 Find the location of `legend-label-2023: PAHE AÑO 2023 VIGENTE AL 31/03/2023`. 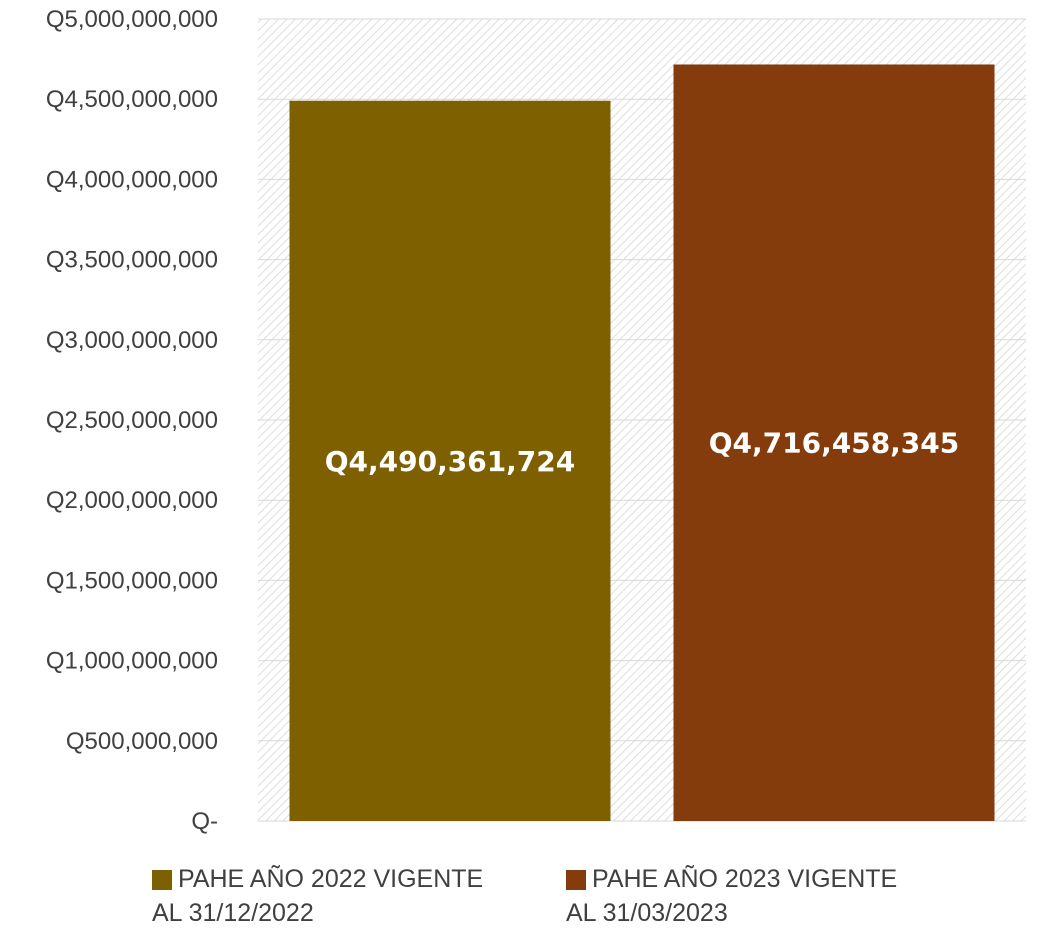

legend-label-2023: PAHE AÑO 2023 VIGENTE AL 31/03/2023 is located at coordinates (759, 896).